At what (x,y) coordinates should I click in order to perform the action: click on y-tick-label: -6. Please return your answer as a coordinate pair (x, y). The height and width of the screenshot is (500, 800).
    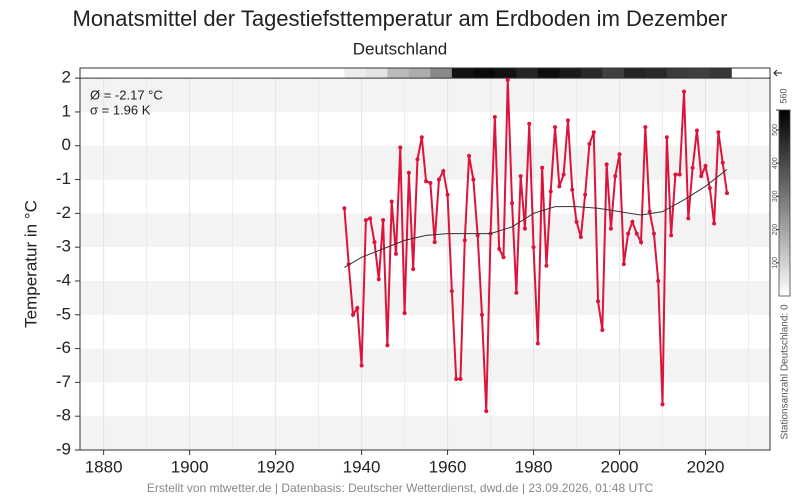
    Looking at the image, I should click on (63, 347).